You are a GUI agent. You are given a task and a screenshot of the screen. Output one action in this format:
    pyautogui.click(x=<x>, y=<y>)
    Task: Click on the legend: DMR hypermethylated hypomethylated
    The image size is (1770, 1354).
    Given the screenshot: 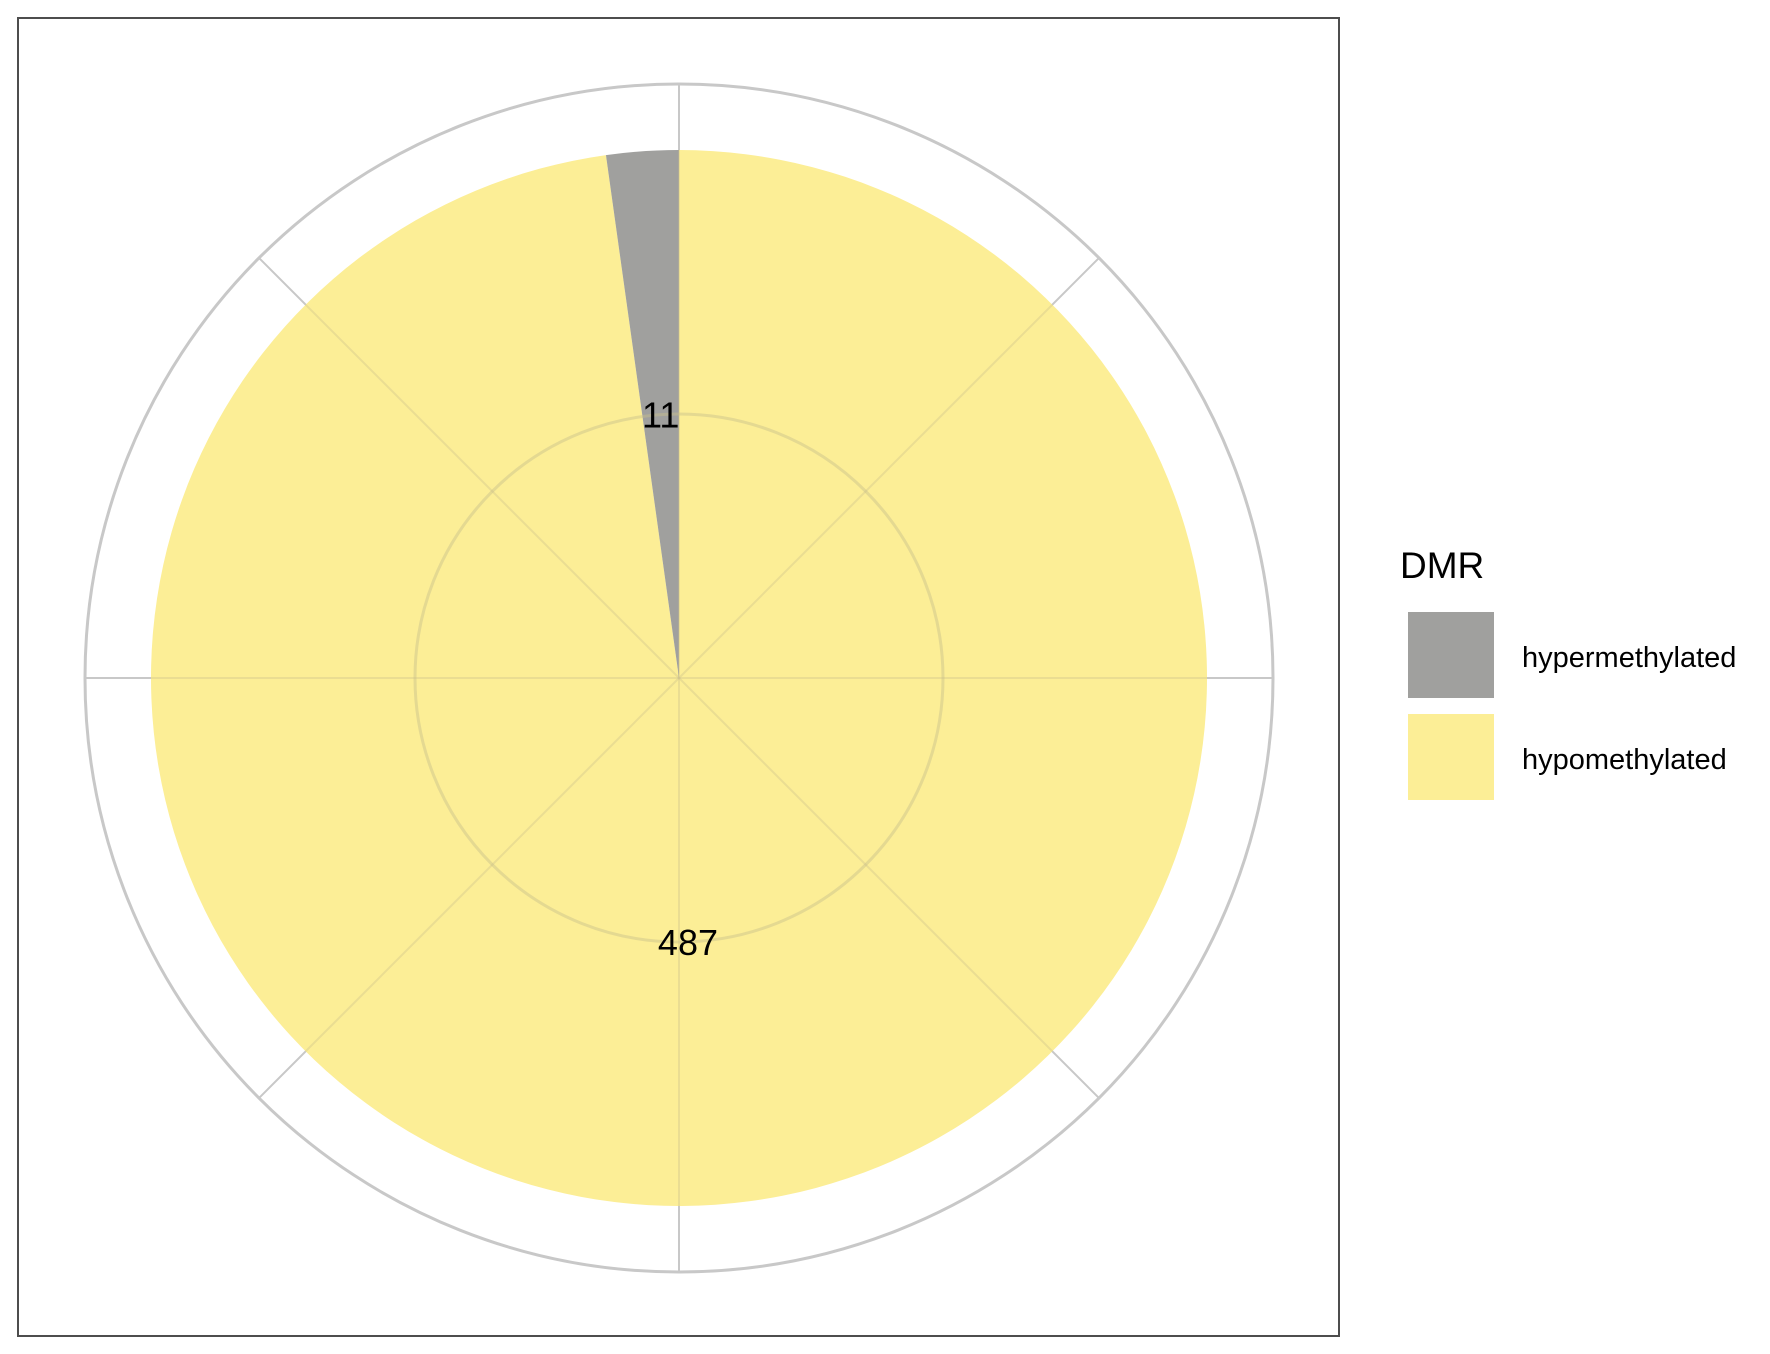 What is the action you would take?
    pyautogui.click(x=1568, y=672)
    